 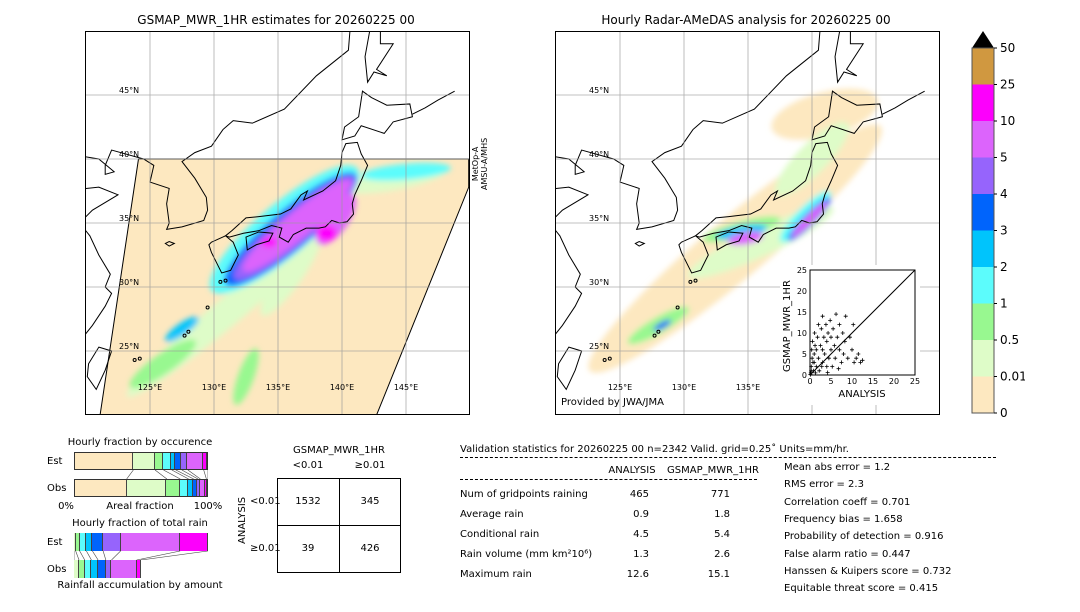 What do you see at coordinates (141, 488) in the screenshot?
I see `occurrence-obs-bar` at bounding box center [141, 488].